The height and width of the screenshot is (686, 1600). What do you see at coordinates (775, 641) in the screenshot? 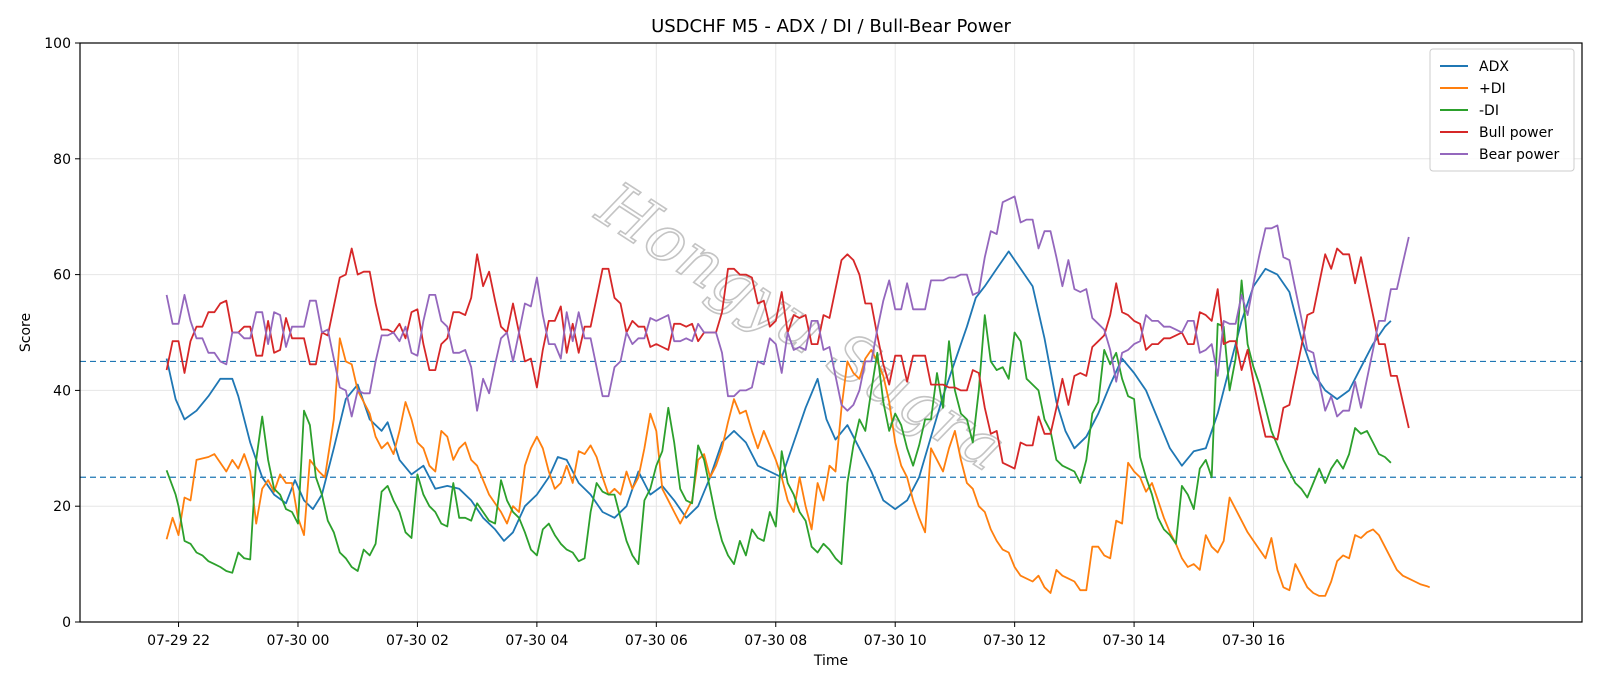
I see `x-tick-label: 07-30 08` at bounding box center [775, 641].